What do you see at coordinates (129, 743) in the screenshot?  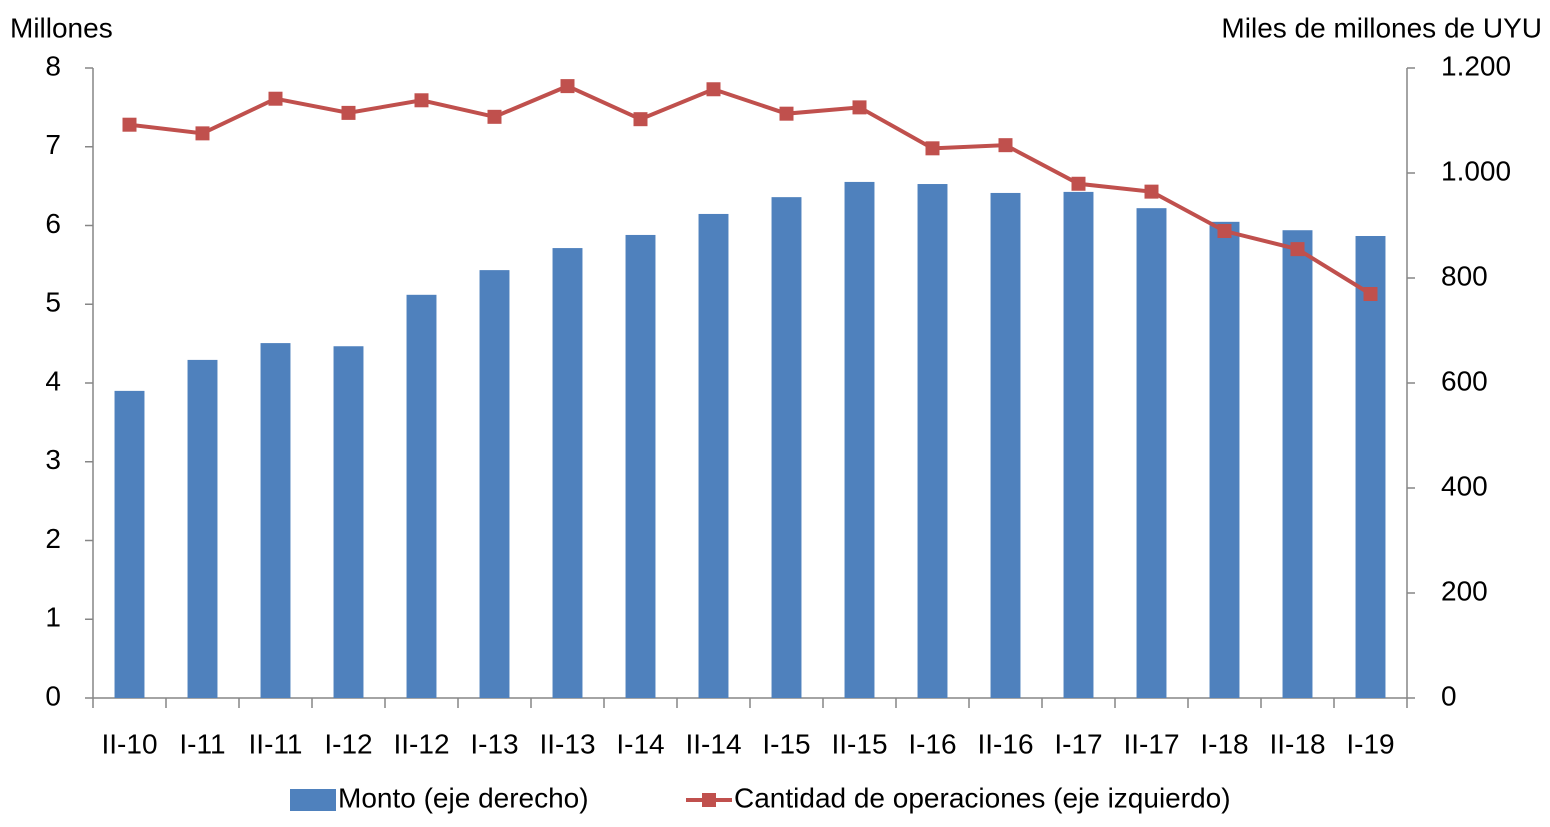 I see `x-tick-label: II-10` at bounding box center [129, 743].